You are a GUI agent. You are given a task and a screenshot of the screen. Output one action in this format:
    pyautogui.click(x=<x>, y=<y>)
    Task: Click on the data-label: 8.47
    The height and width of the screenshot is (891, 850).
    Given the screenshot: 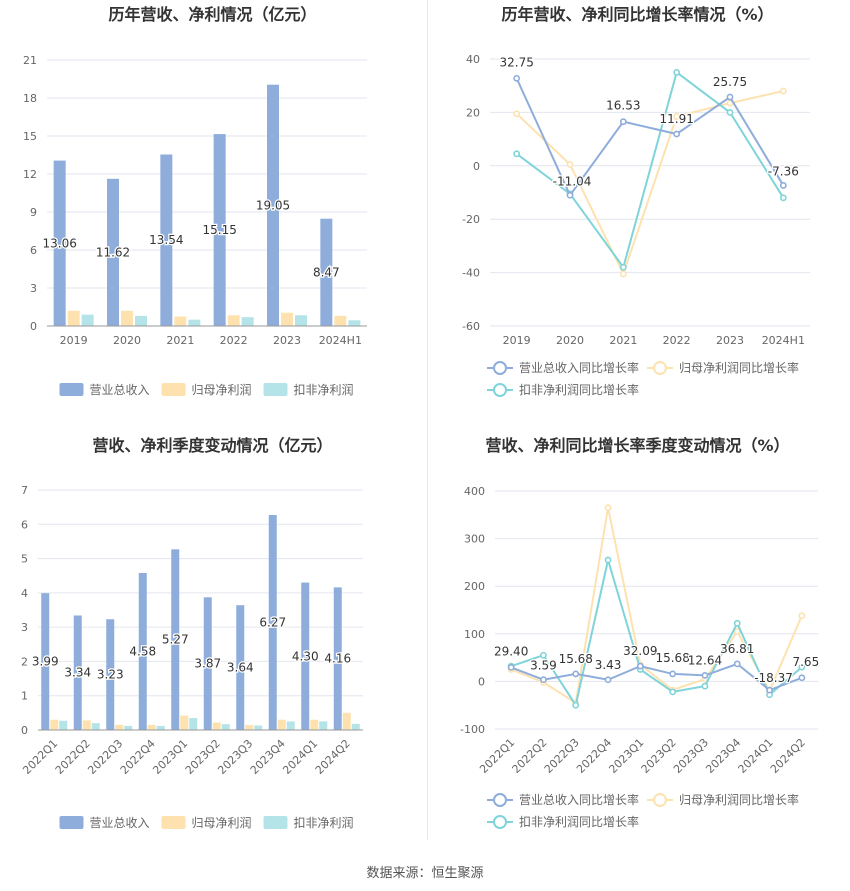 What is the action you would take?
    pyautogui.click(x=326, y=272)
    